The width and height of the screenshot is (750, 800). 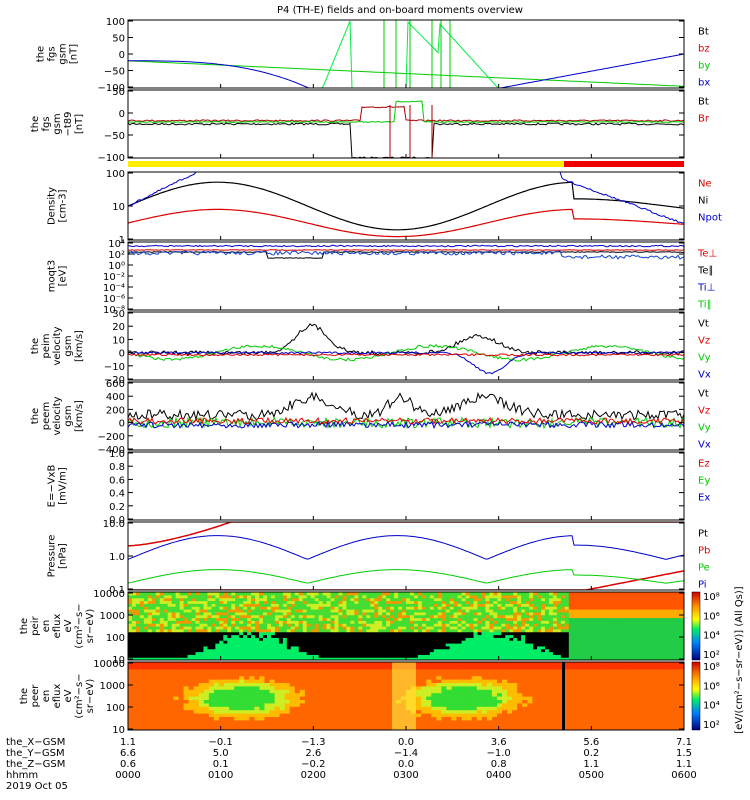 I want to click on y-axis-label: gsm, so click(x=57, y=123).